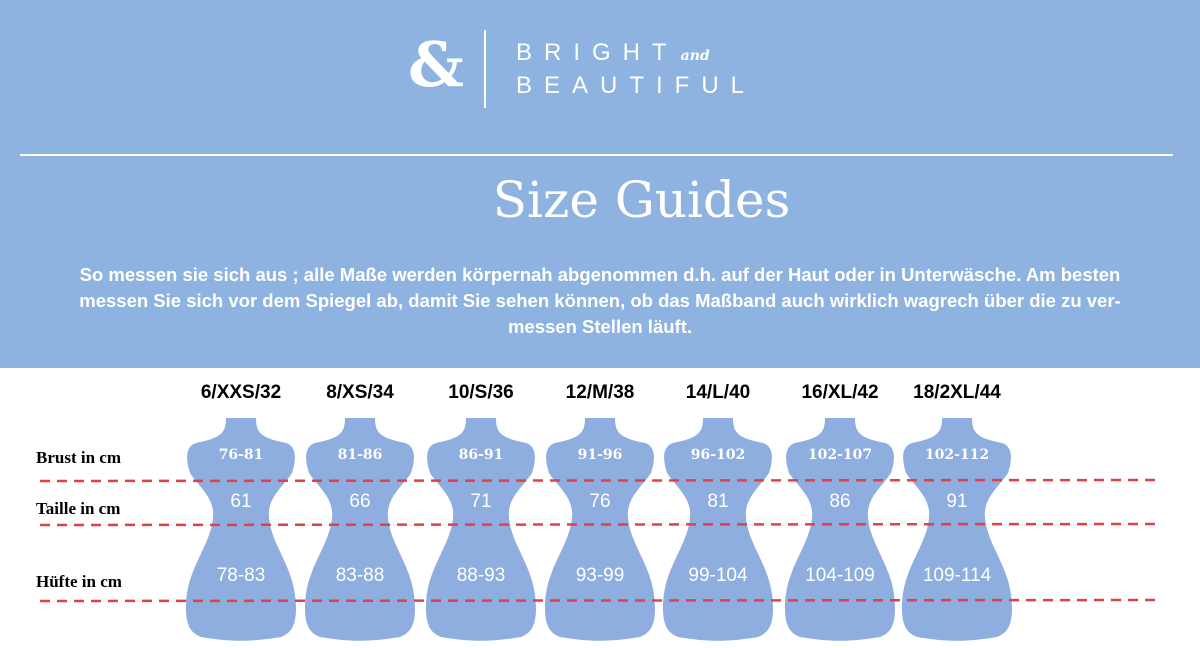 This screenshot has height=648, width=1200. Describe the element at coordinates (840, 392) in the screenshot. I see `size-heading: 16/XL/42` at that location.